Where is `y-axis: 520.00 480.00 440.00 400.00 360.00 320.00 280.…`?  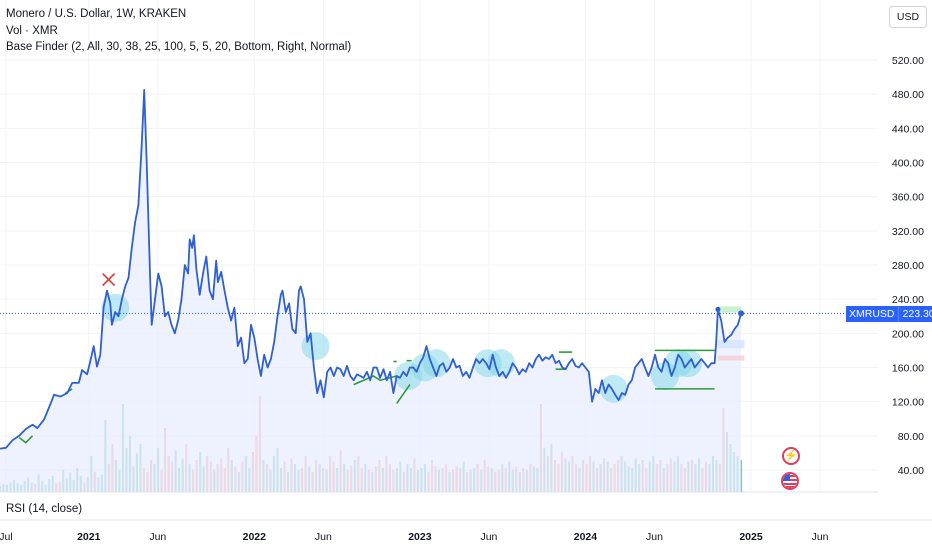 y-axis: 520.00 480.00 440.00 400.00 360.00 320.00 280.… is located at coordinates (908, 266).